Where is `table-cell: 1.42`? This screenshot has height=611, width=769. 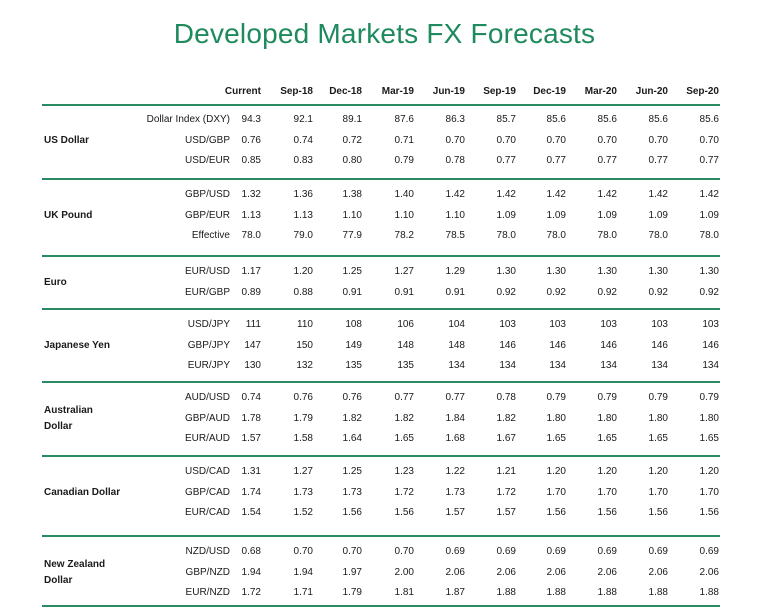 table-cell: 1.42 is located at coordinates (607, 194).